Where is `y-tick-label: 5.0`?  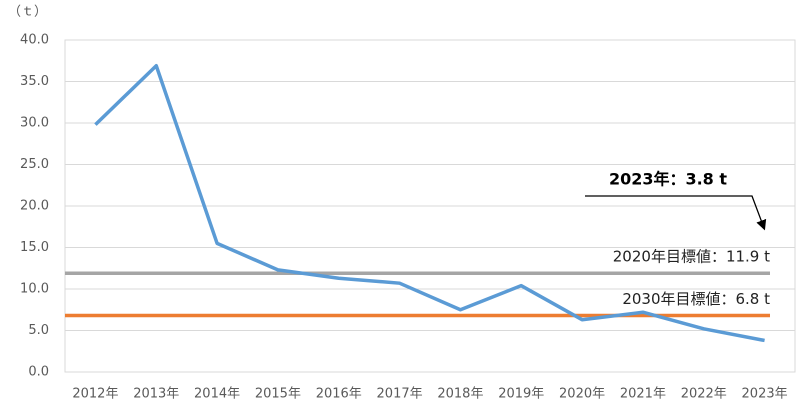
y-tick-label: 5.0 is located at coordinates (38, 330).